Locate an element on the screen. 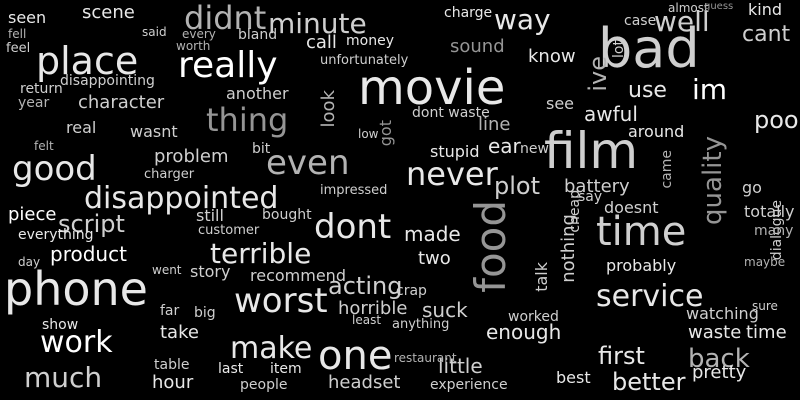  word-sound: sound is located at coordinates (477, 46).